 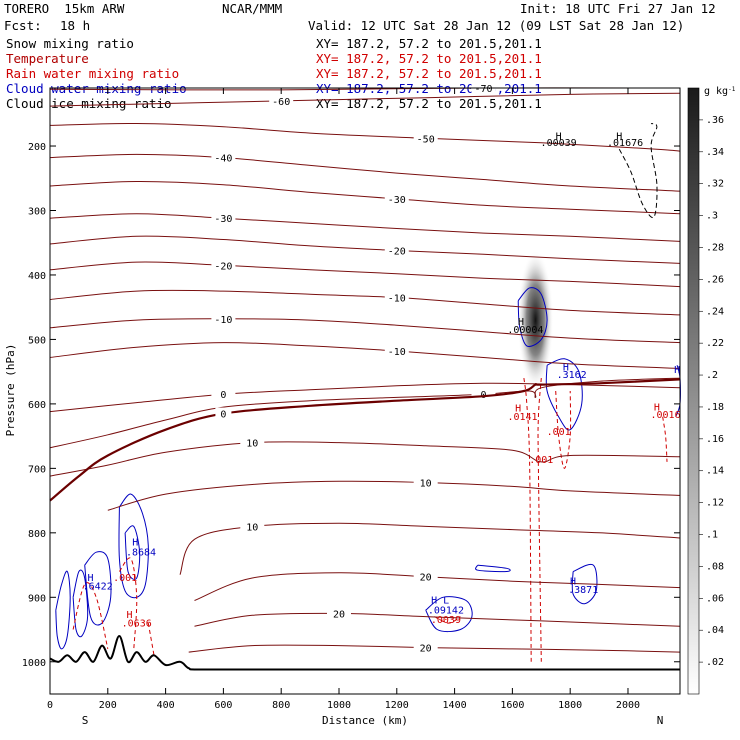 What do you see at coordinates (446, 610) in the screenshot?
I see `contour-annotation: .09142` at bounding box center [446, 610].